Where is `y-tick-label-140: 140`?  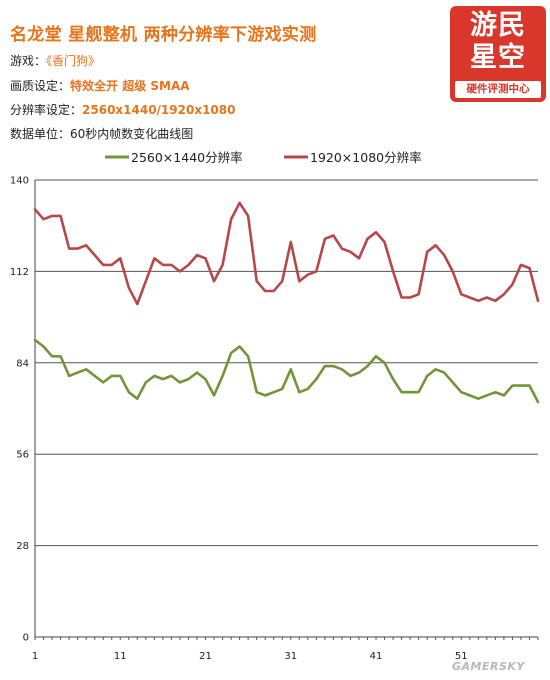 y-tick-label-140: 140 is located at coordinates (19, 181).